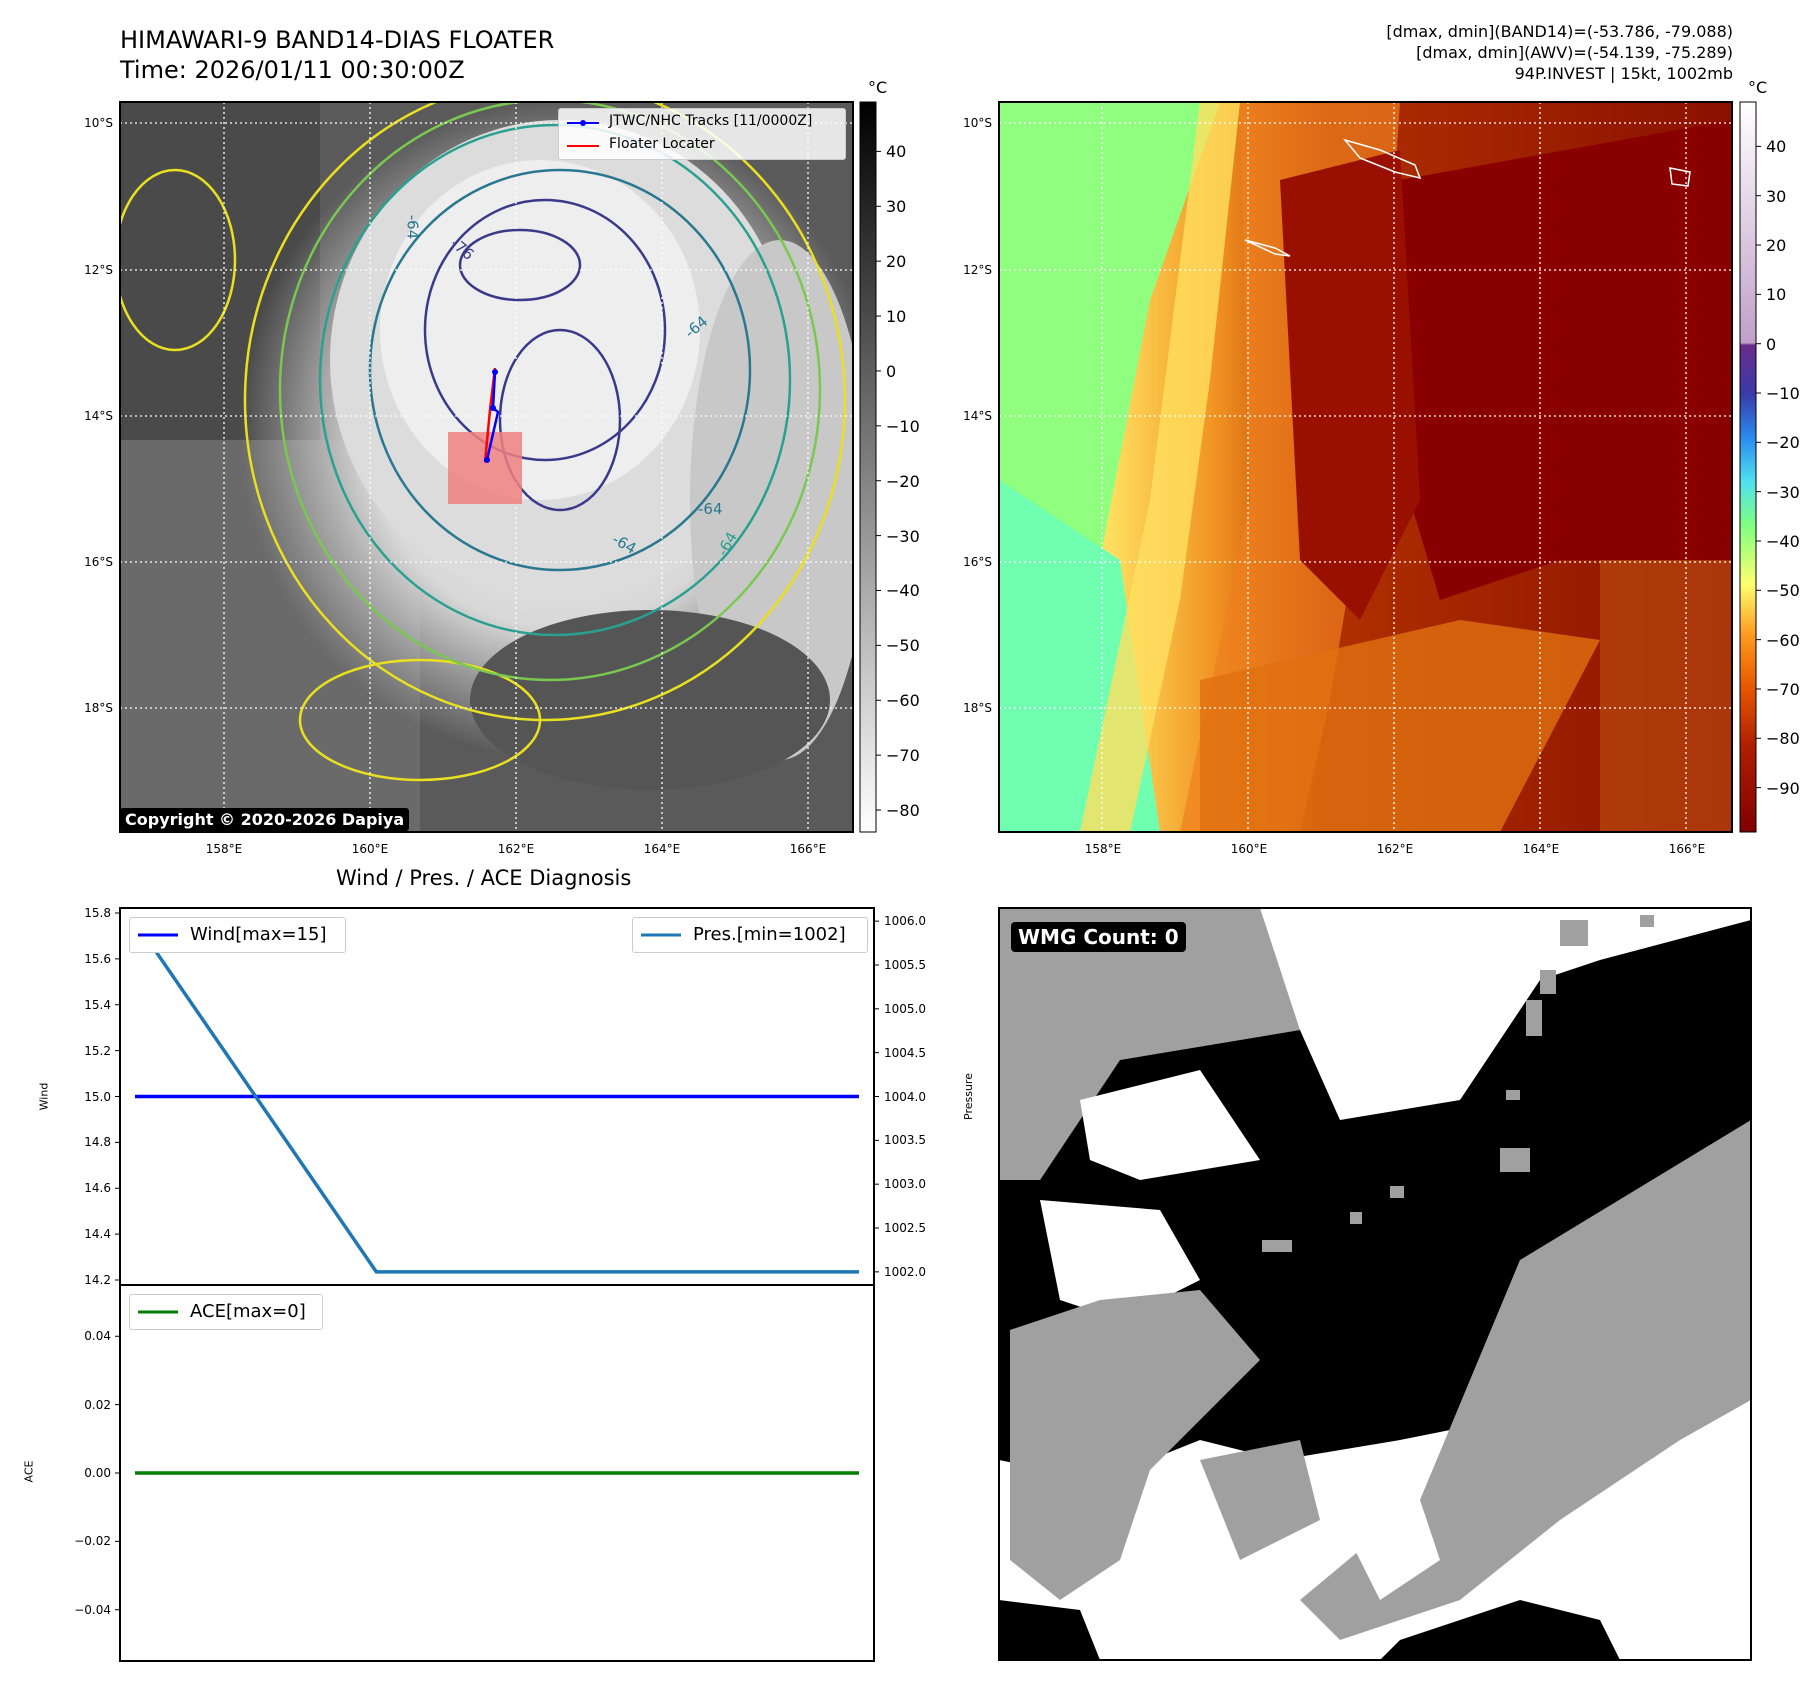 This screenshot has width=1813, height=1690. I want to click on pressure-tick-label: 1003.0, so click(905, 1184).